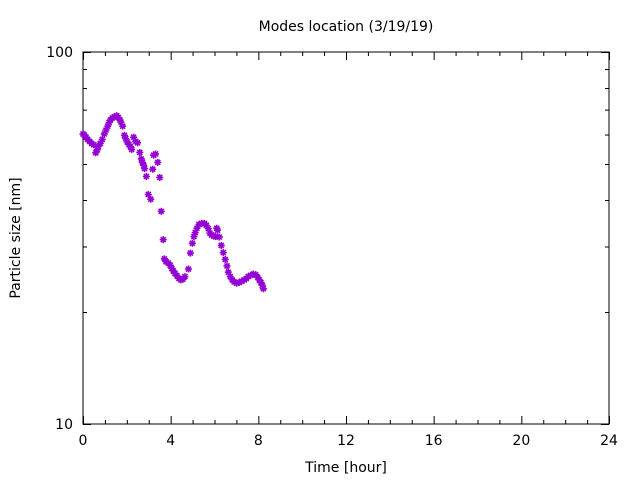 The image size is (640, 480). Describe the element at coordinates (170, 441) in the screenshot. I see `x-tick-label: 4` at that location.